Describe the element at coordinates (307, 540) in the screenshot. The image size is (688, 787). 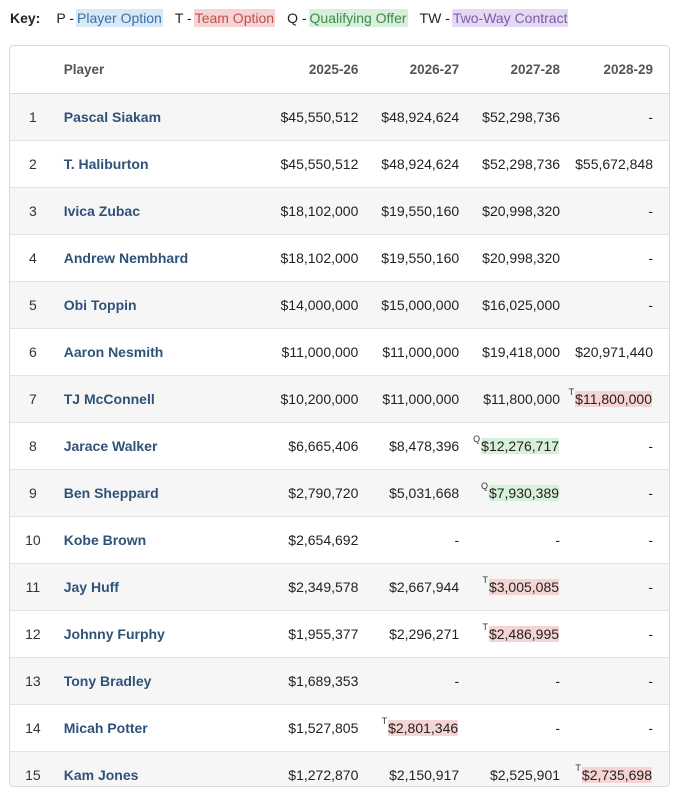
I see `salary-cell-2025-26: $2,654,692` at that location.